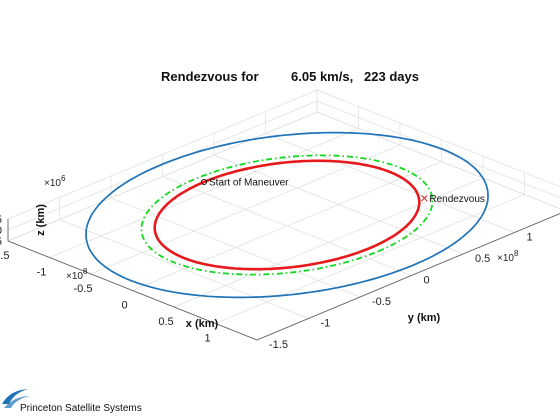  I want to click on rendezvous-label: Rendezvous, so click(457, 199).